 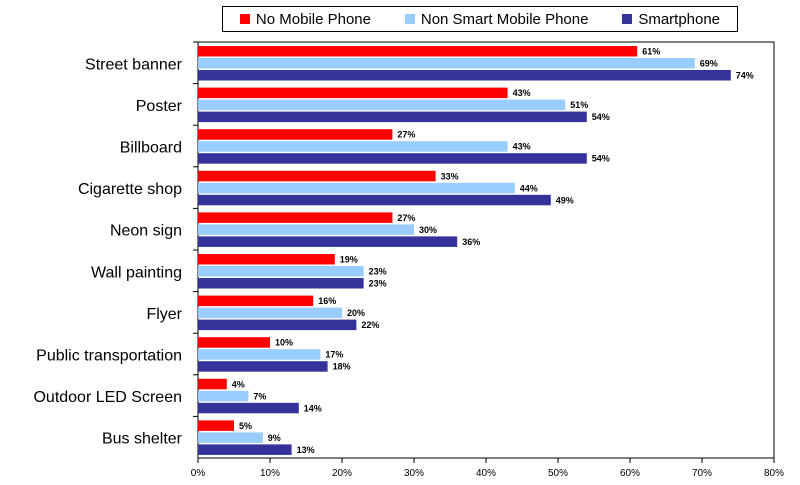 I want to click on x-tick-label: 70%, so click(x=702, y=473).